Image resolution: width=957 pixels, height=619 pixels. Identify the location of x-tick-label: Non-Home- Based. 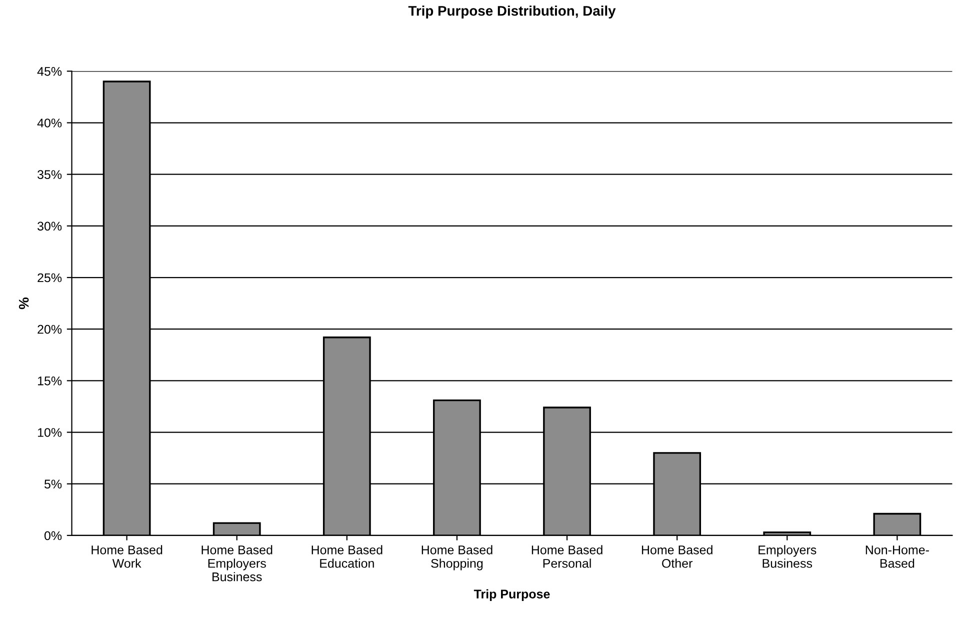
(897, 557).